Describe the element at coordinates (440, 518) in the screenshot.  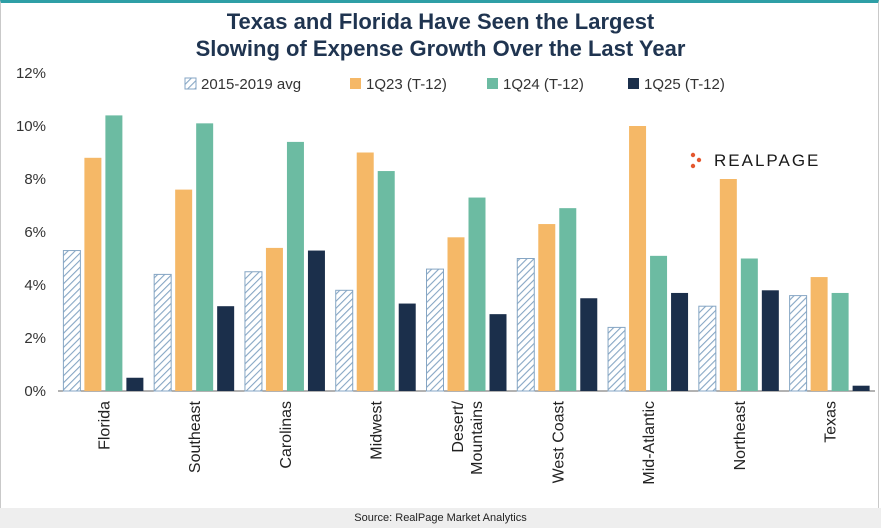
I see `source-note: Source: RealPage Market Analytics` at that location.